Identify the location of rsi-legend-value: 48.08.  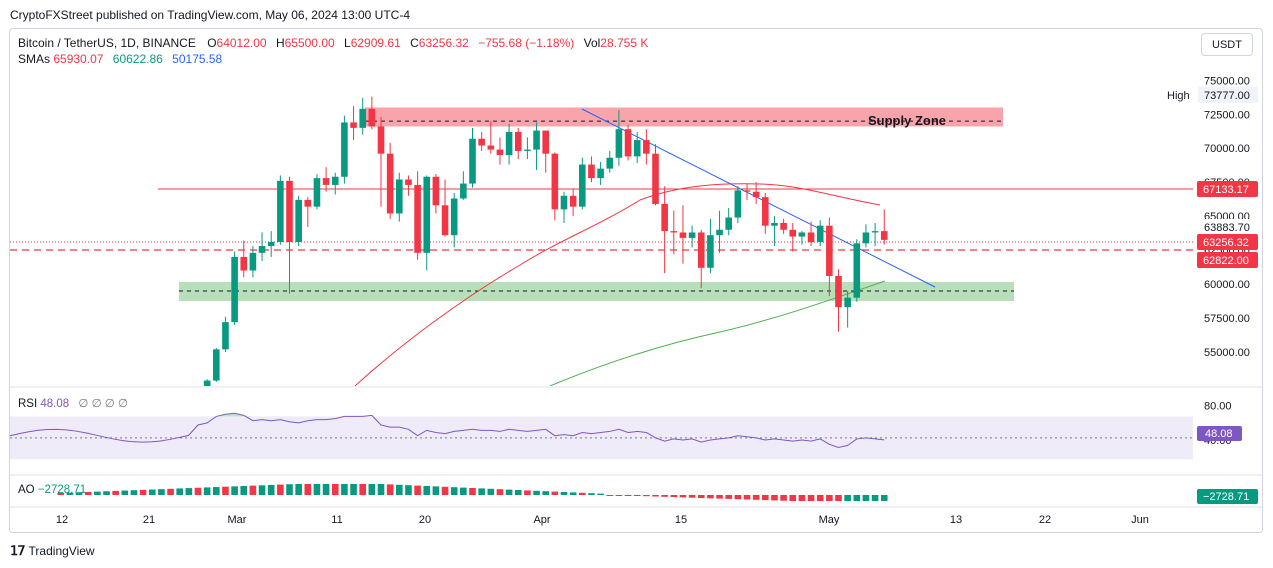
(55, 404).